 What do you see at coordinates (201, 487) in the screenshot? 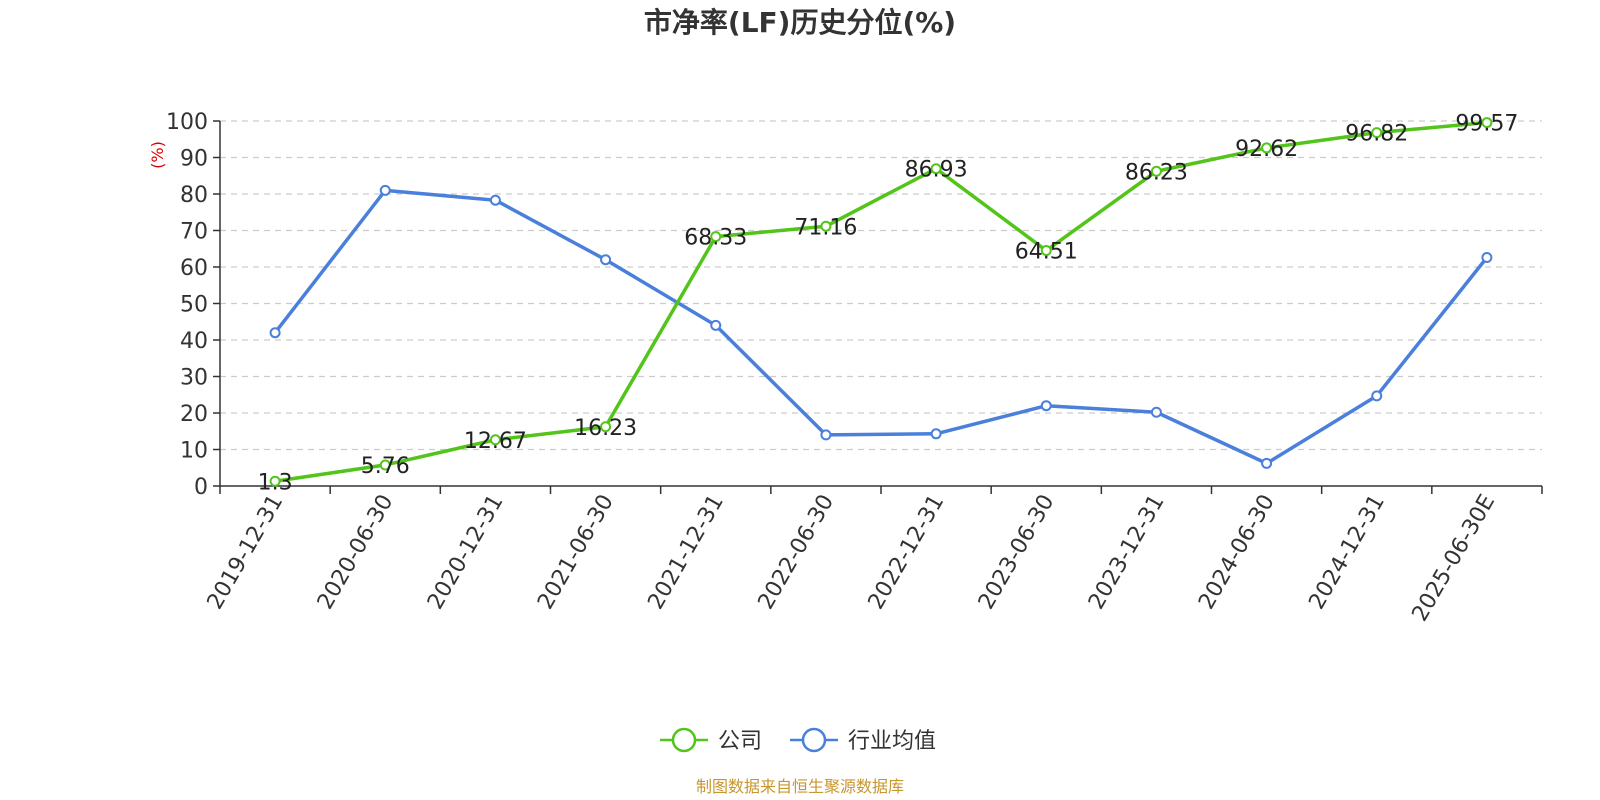
I see `y-tick-label: 0` at bounding box center [201, 487].